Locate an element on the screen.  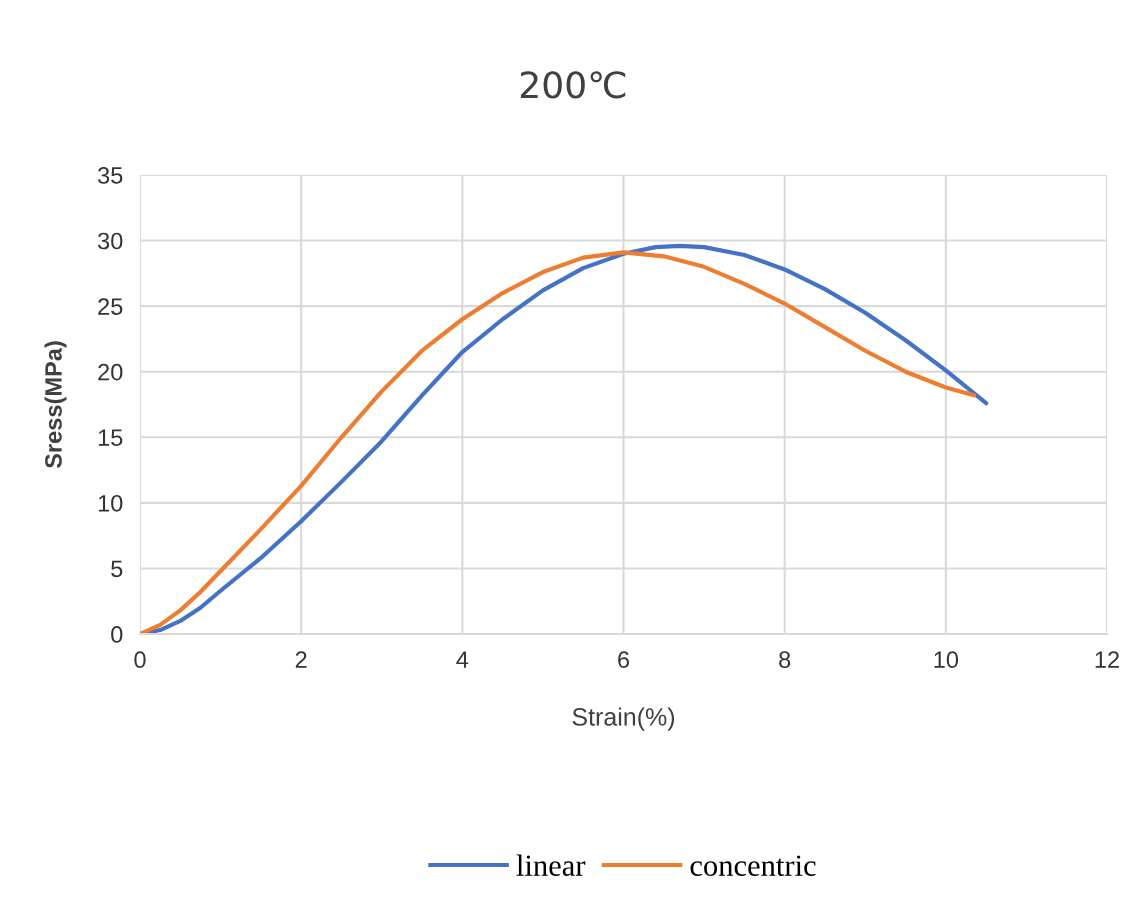
y-tick-label: 35 is located at coordinates (110, 175).